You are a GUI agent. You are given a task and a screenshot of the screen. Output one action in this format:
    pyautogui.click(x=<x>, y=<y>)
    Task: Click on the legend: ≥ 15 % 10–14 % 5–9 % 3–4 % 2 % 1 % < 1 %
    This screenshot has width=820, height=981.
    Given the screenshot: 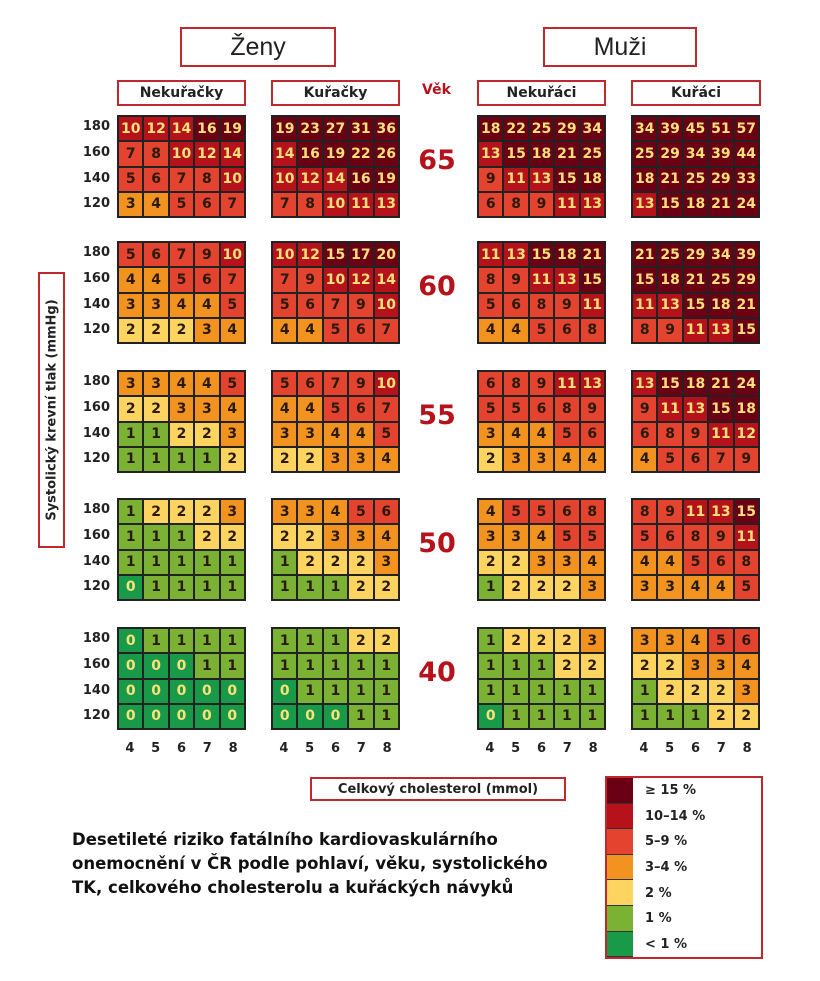 What is the action you would take?
    pyautogui.click(x=684, y=867)
    